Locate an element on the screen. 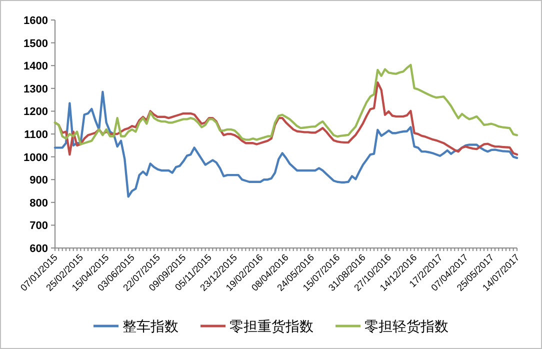  y-tick-label: 1600 is located at coordinates (36, 21).